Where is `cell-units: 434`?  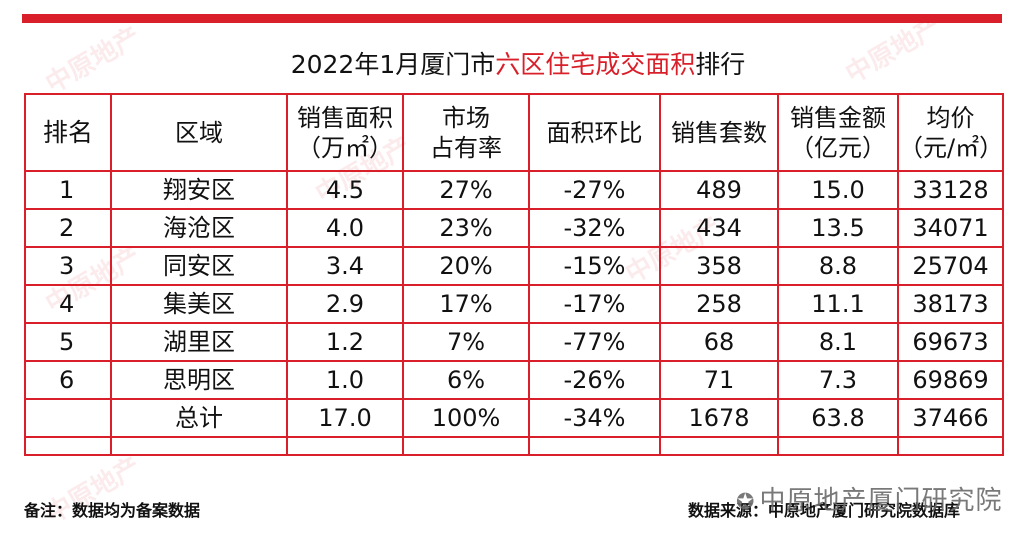 cell-units: 434 is located at coordinates (719, 228).